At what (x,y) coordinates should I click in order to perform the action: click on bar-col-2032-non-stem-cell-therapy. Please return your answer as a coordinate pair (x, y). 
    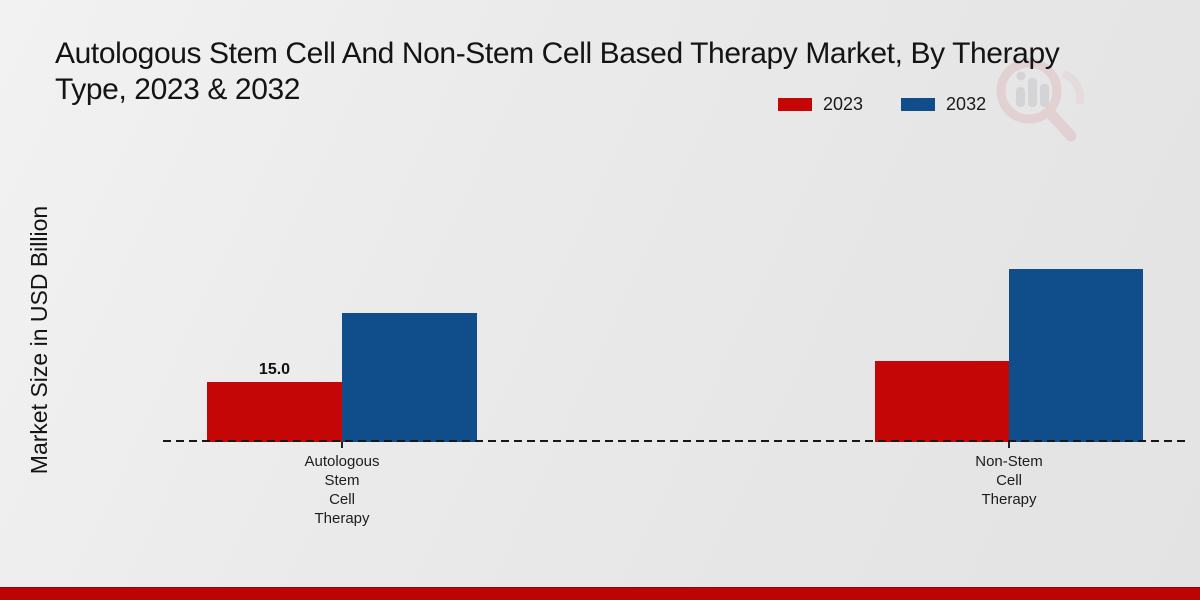
    Looking at the image, I should click on (1076, 355).